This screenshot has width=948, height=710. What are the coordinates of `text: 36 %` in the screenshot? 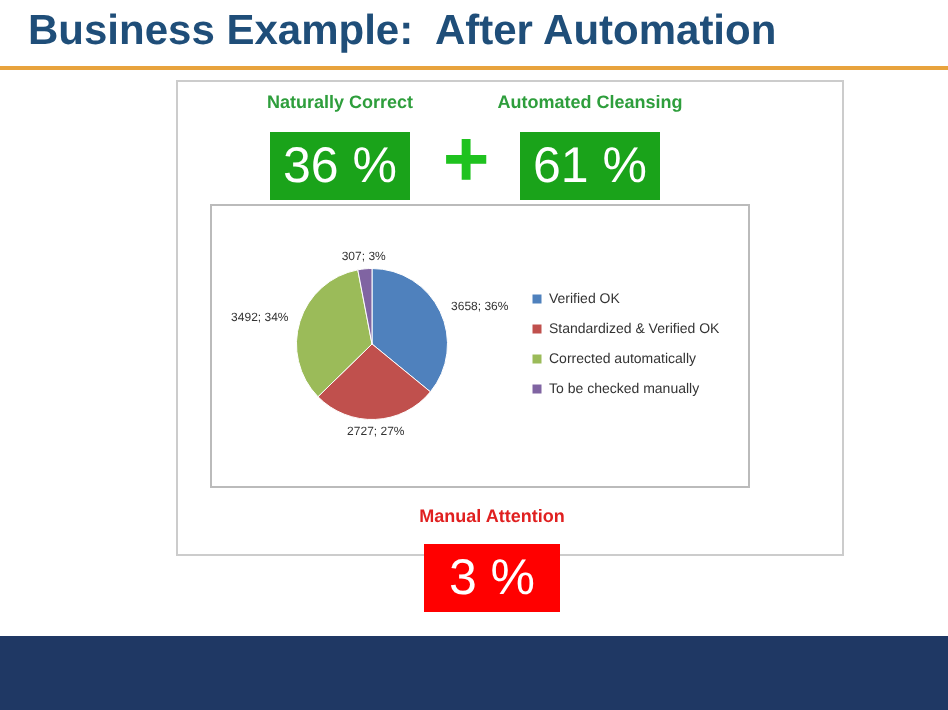 It's located at (340, 166).